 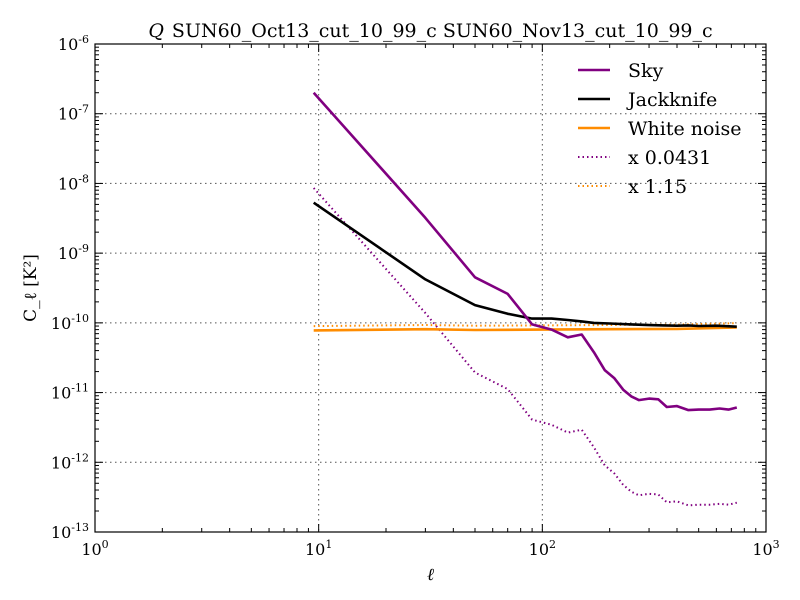 I want to click on y-tick-label: 10⁻⁸, so click(x=73, y=182).